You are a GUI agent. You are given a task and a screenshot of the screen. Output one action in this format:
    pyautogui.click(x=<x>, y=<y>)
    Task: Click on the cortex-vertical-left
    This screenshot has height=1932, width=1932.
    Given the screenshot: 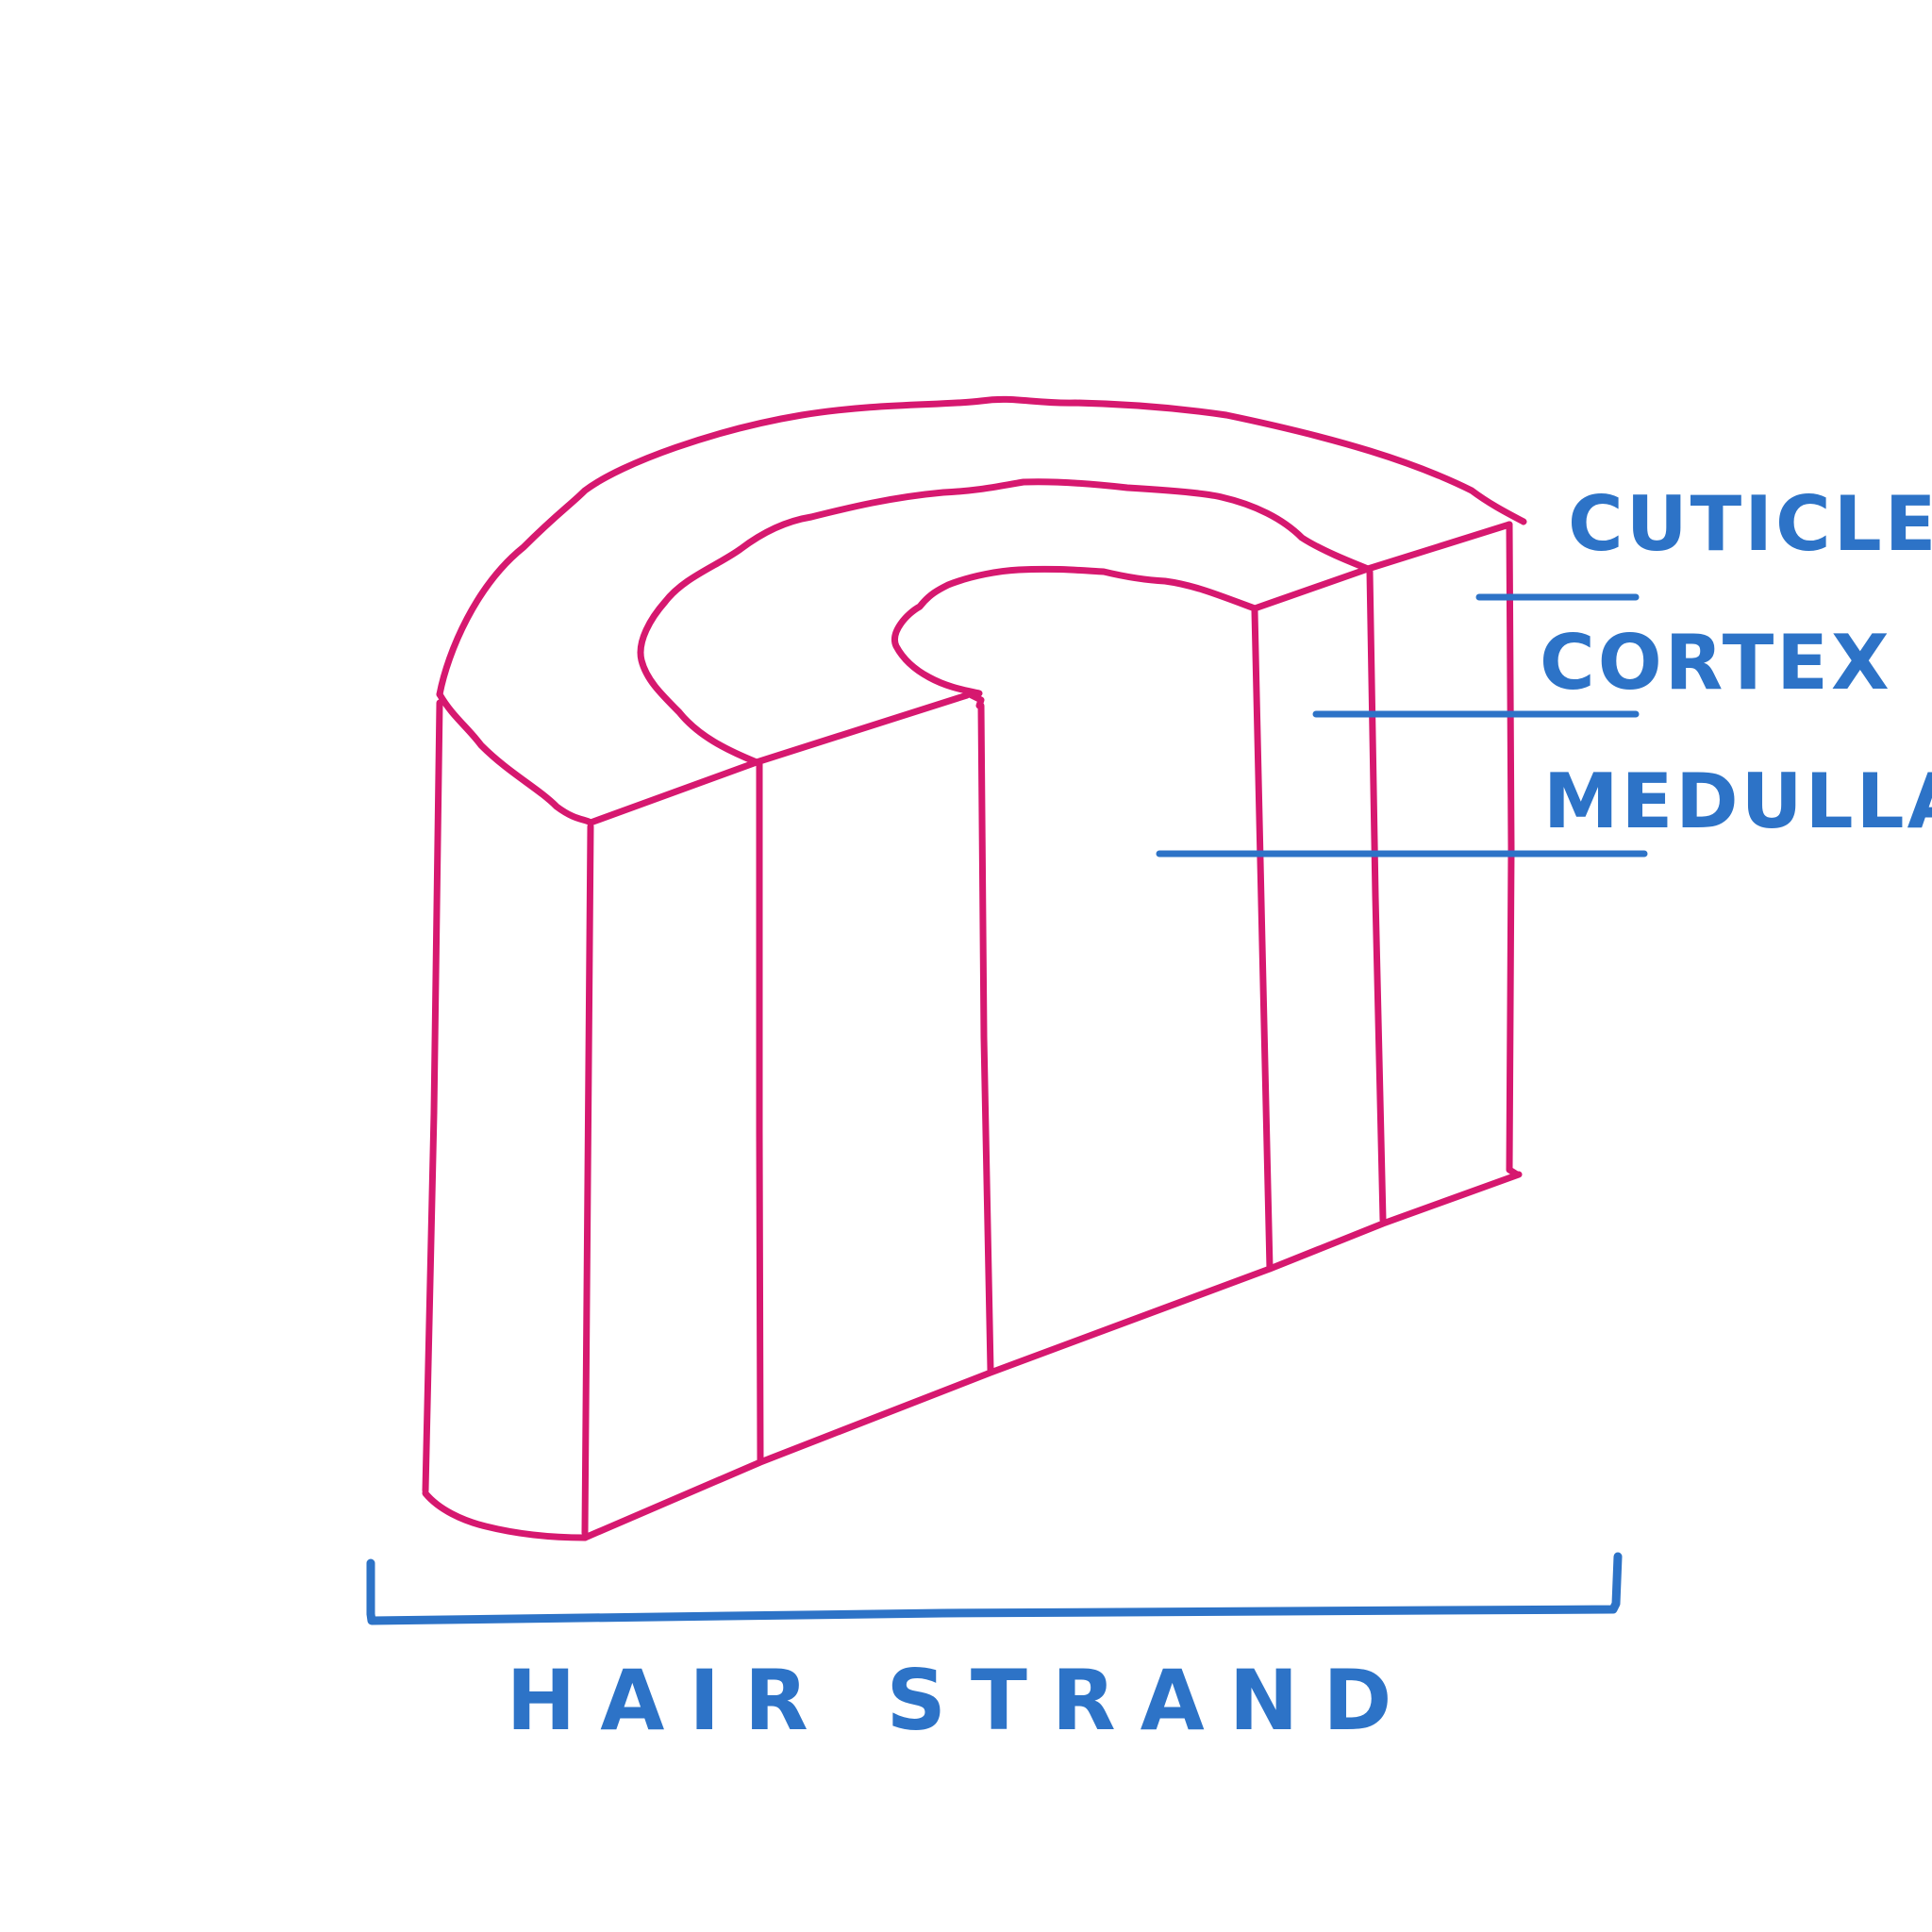 What is the action you would take?
    pyautogui.click(x=759, y=1112)
    